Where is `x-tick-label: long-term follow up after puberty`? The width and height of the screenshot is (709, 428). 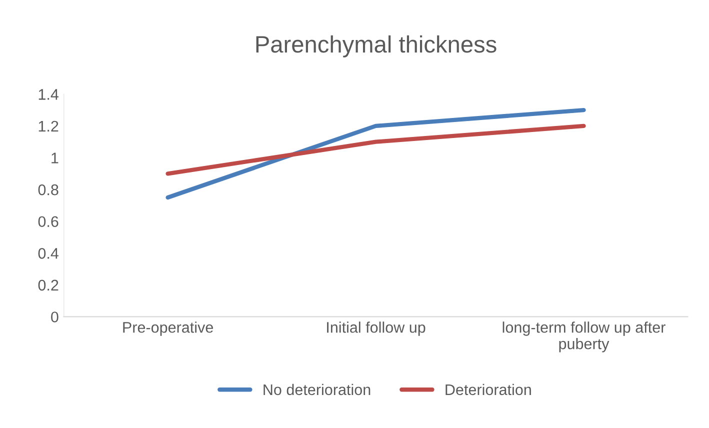 x-tick-label: long-term follow up after puberty is located at coordinates (584, 337).